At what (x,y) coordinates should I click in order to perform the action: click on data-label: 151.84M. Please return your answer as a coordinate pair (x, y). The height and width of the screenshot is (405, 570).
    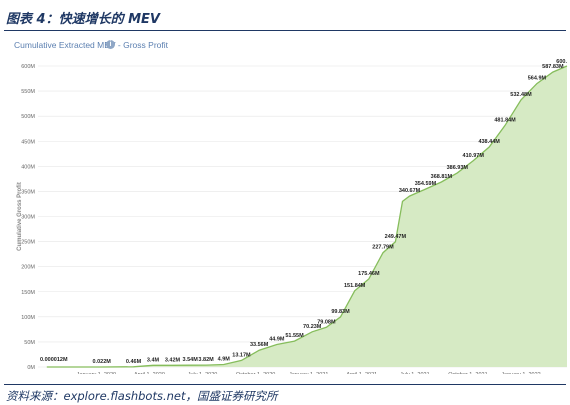
    Looking at the image, I should click on (355, 286).